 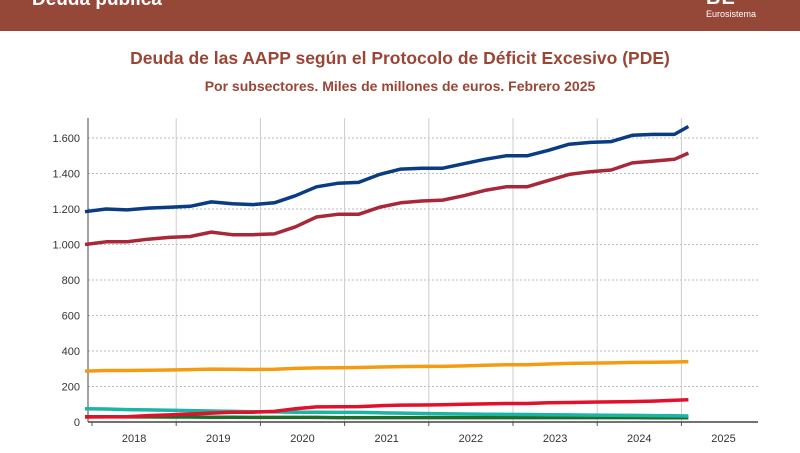 I want to click on x-tick-label: 2025, so click(x=723, y=439).